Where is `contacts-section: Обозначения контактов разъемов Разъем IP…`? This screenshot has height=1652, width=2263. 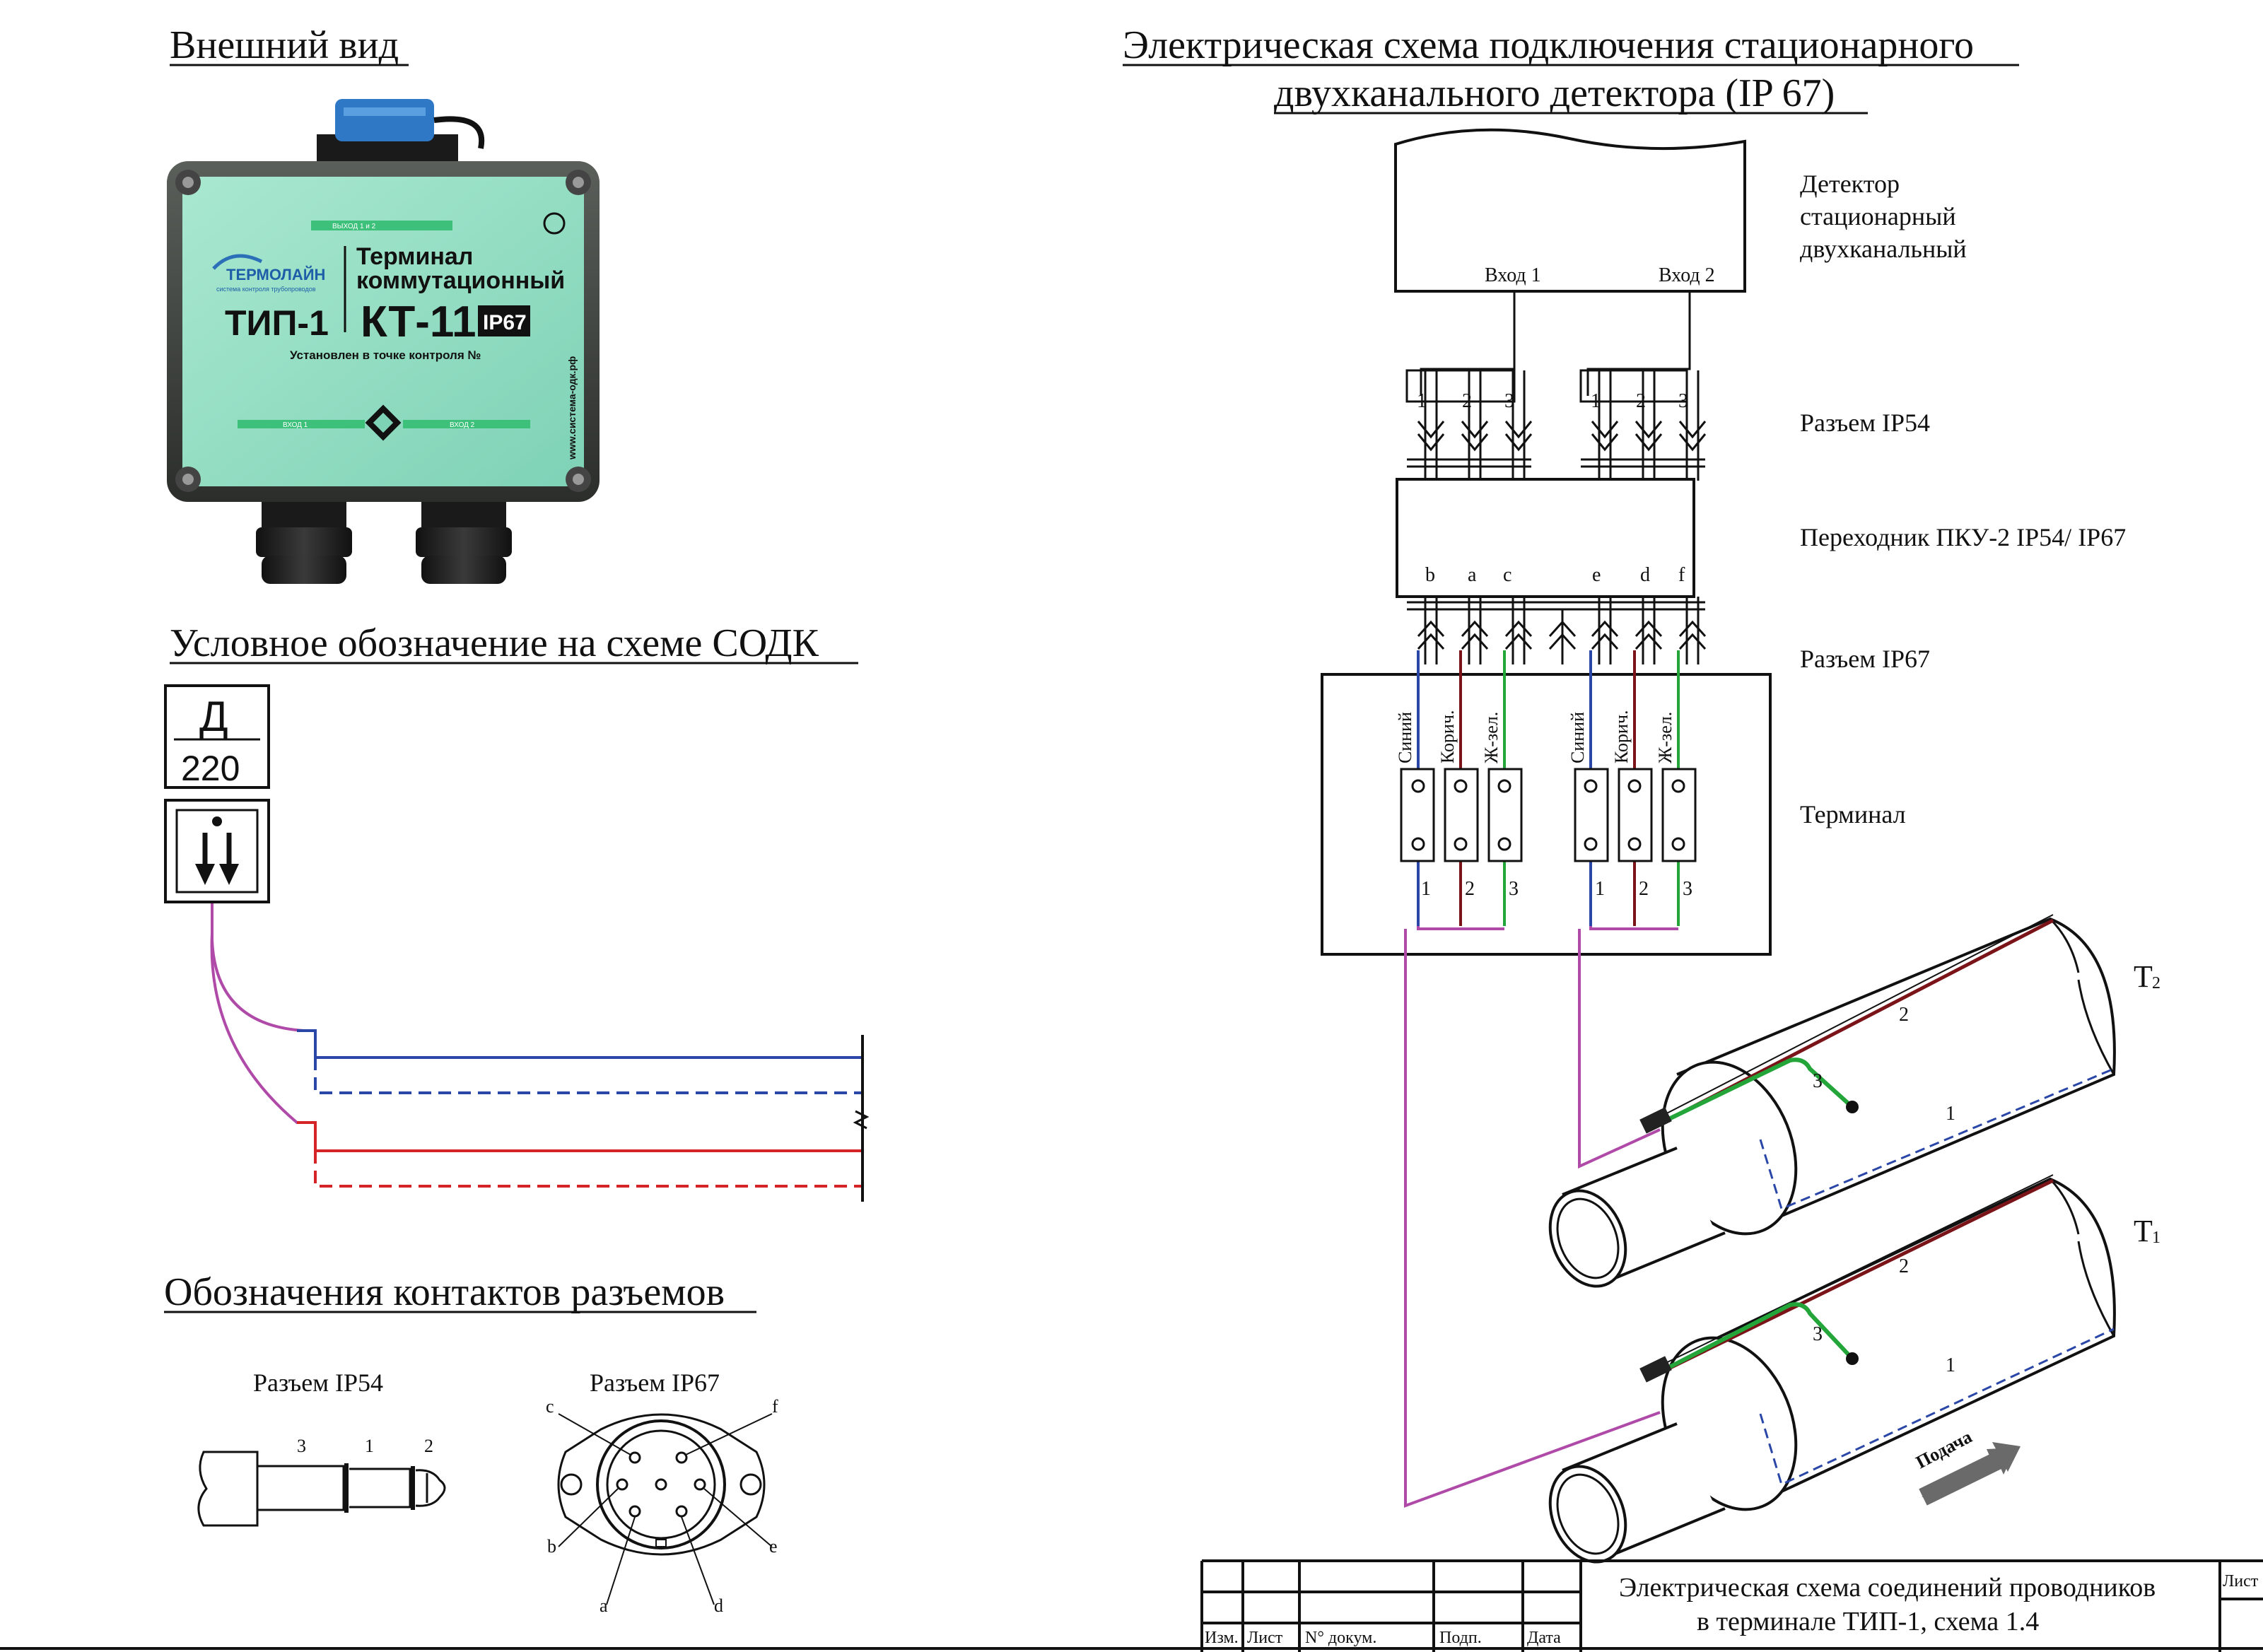
contacts-section: Обозначения контактов разъемов Разъем IP… is located at coordinates (471, 1443).